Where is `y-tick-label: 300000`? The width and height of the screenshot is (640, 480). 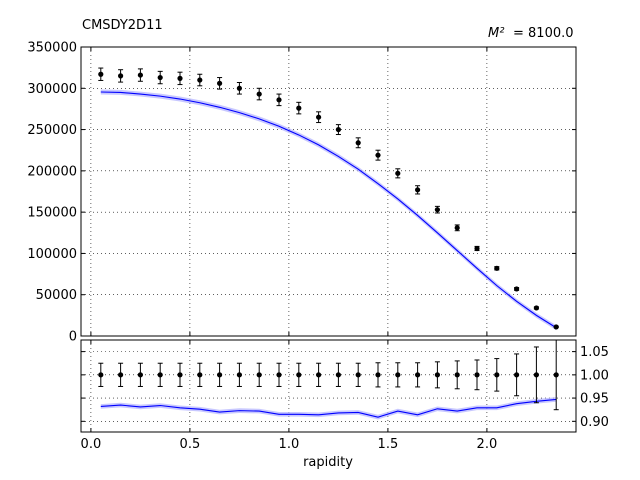
y-tick-label: 300000 is located at coordinates (52, 89).